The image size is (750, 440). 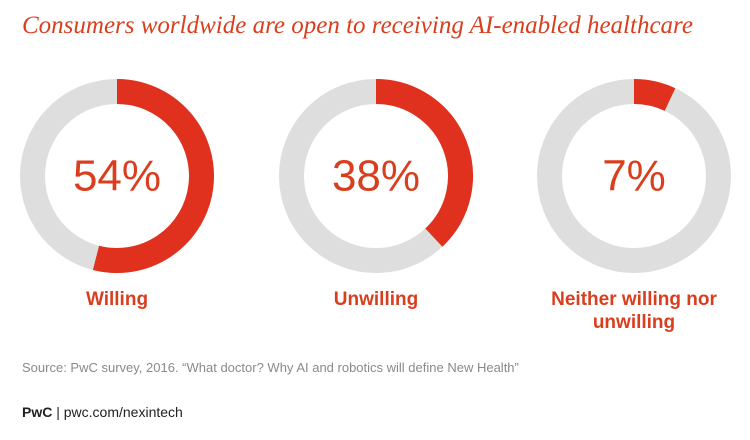 What do you see at coordinates (37, 412) in the screenshot?
I see `brand: PwC` at bounding box center [37, 412].